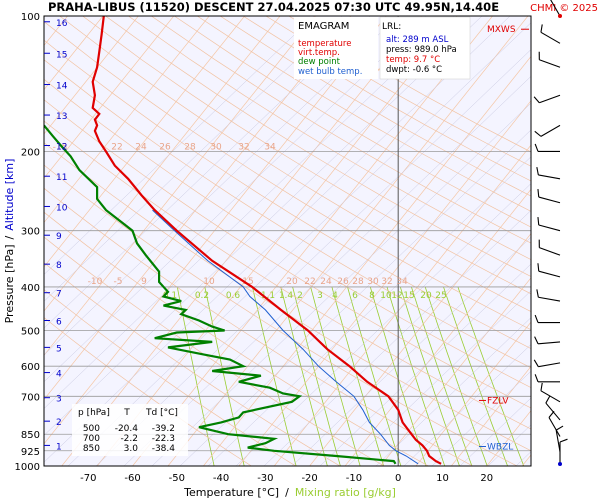 The height and width of the screenshot is (500, 600). Describe the element at coordinates (414, 70) in the screenshot. I see `lrl-dwpt: dwpt: -0.6 °C` at that location.